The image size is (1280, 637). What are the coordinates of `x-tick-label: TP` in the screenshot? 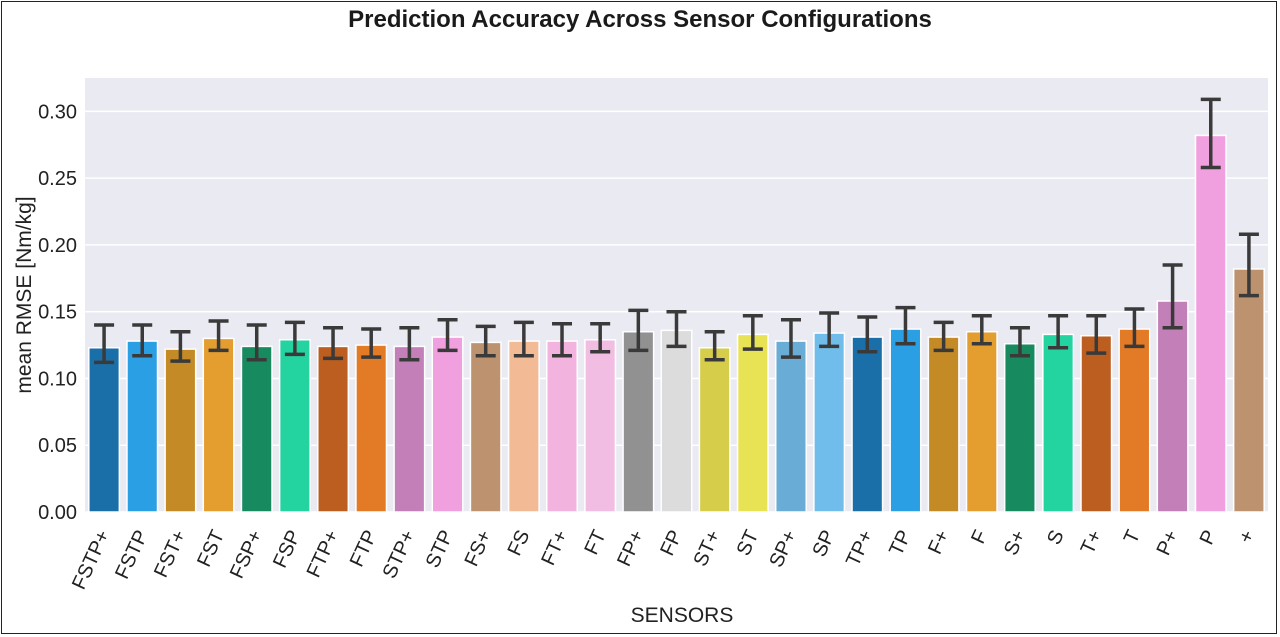 It's located at (900, 543).